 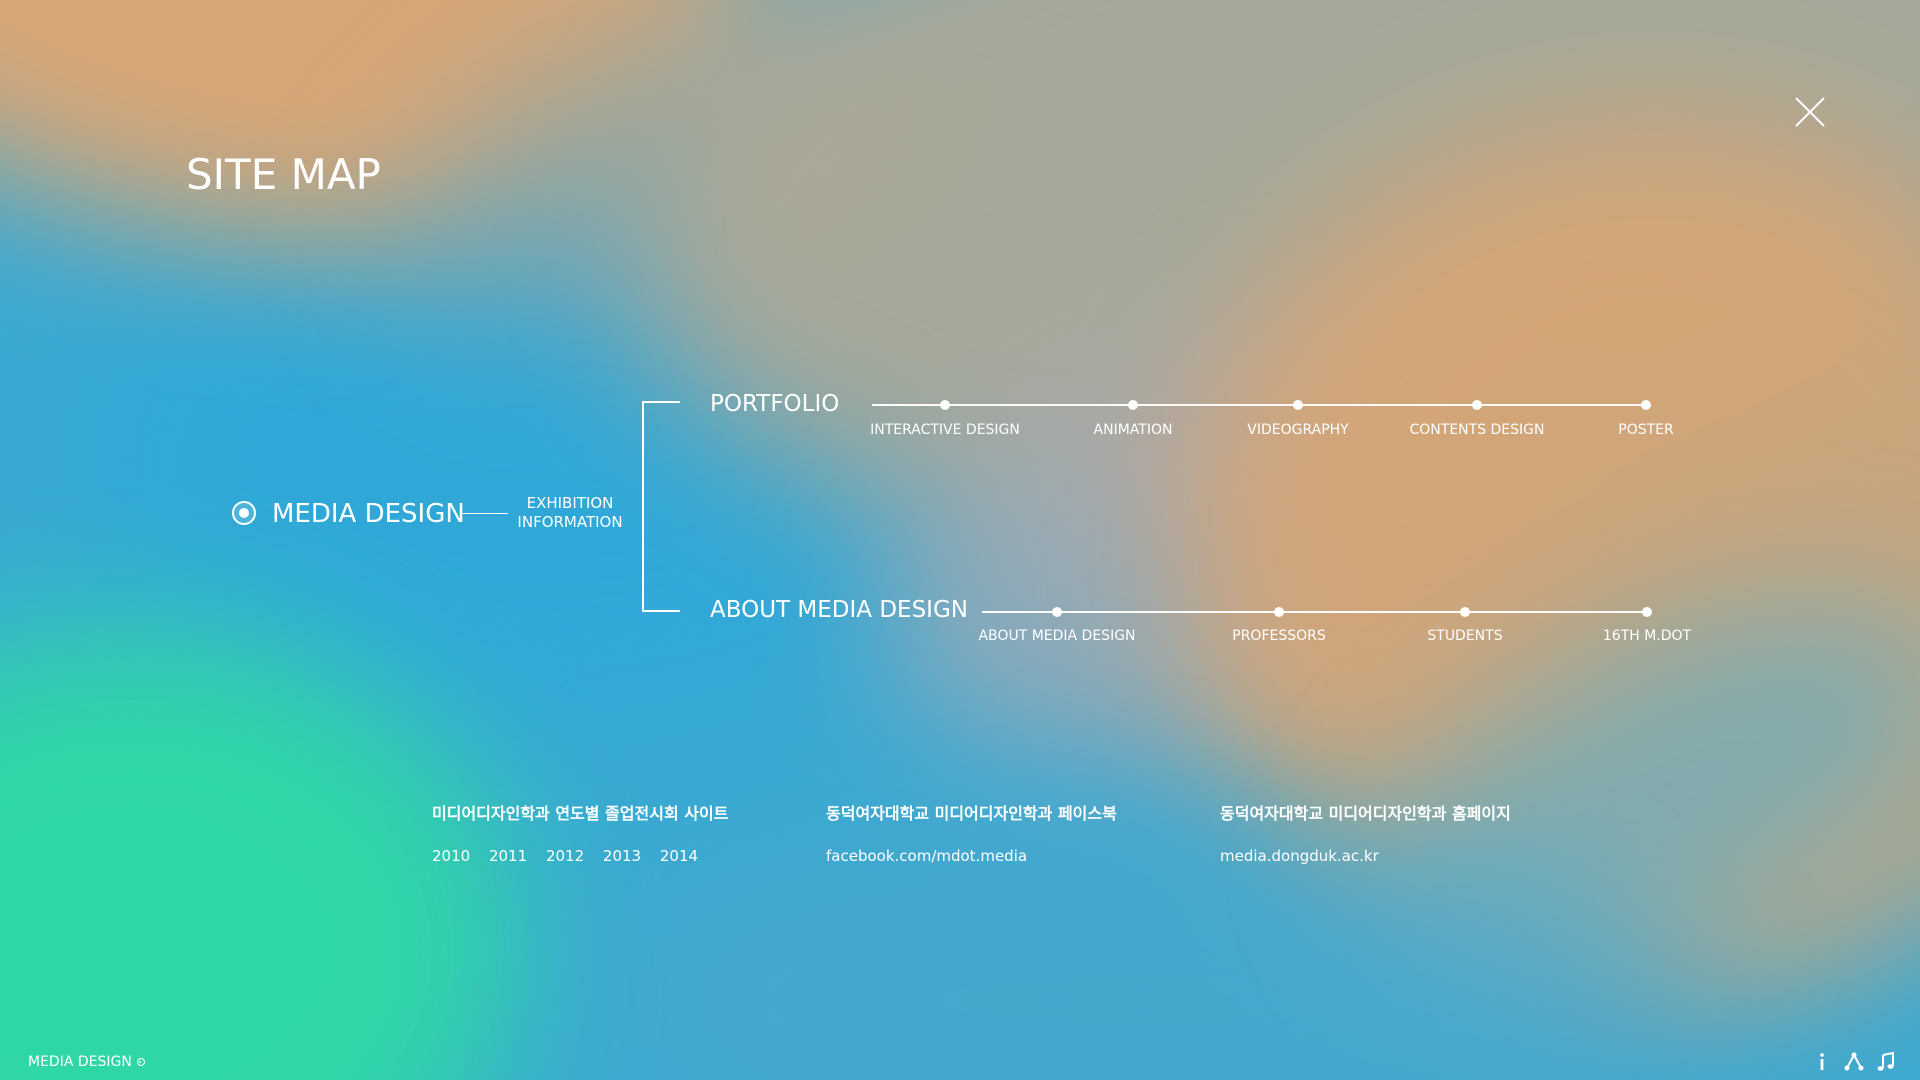 I want to click on info-button, so click(x=1822, y=1062).